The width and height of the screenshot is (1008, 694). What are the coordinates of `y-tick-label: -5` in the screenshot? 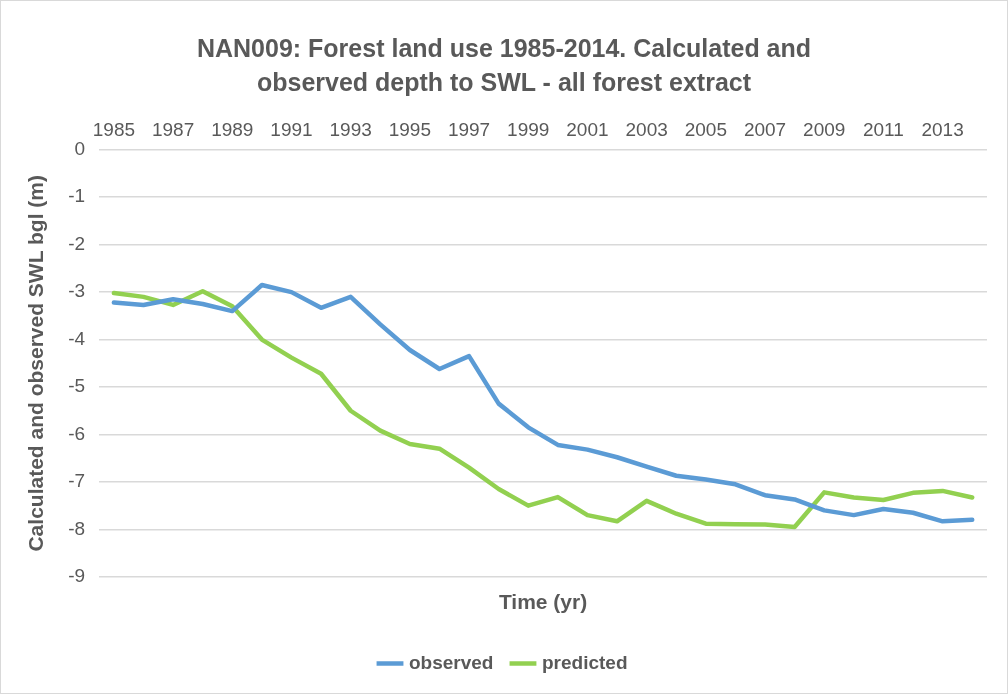 It's located at (77, 386).